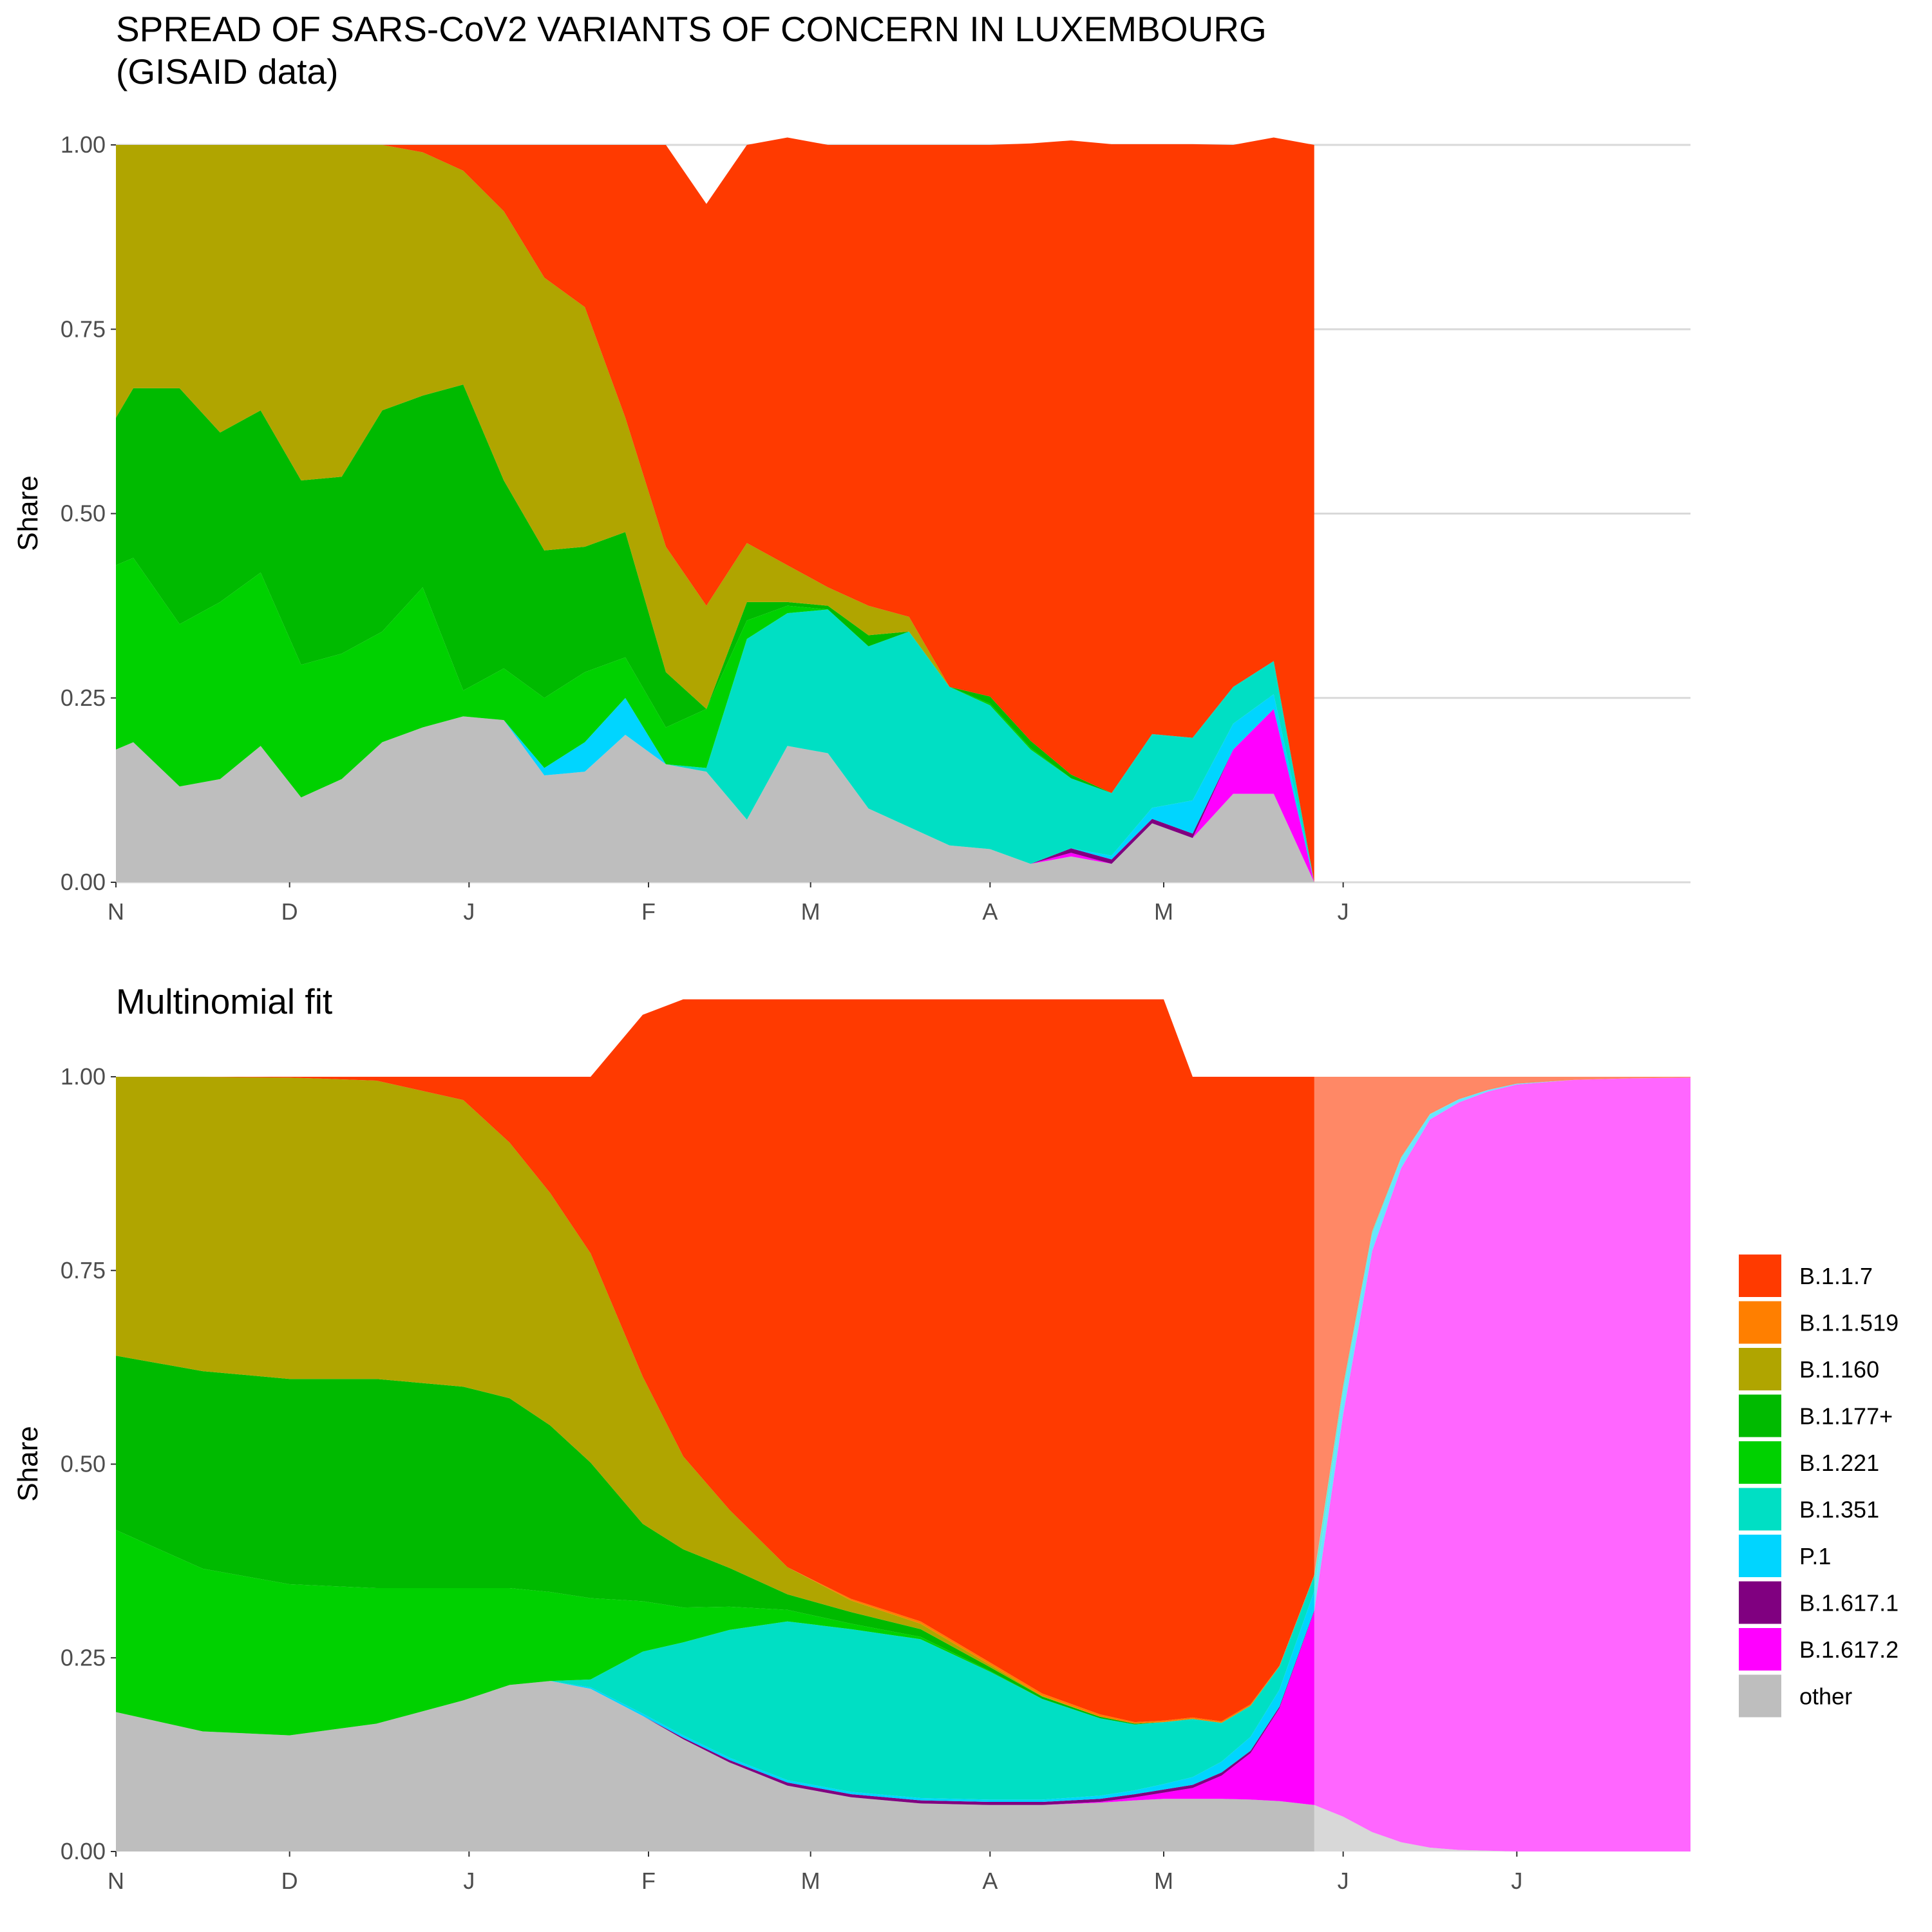 Image resolution: width=1932 pixels, height=1932 pixels. I want to click on top-y-axis-title: Share, so click(28, 513).